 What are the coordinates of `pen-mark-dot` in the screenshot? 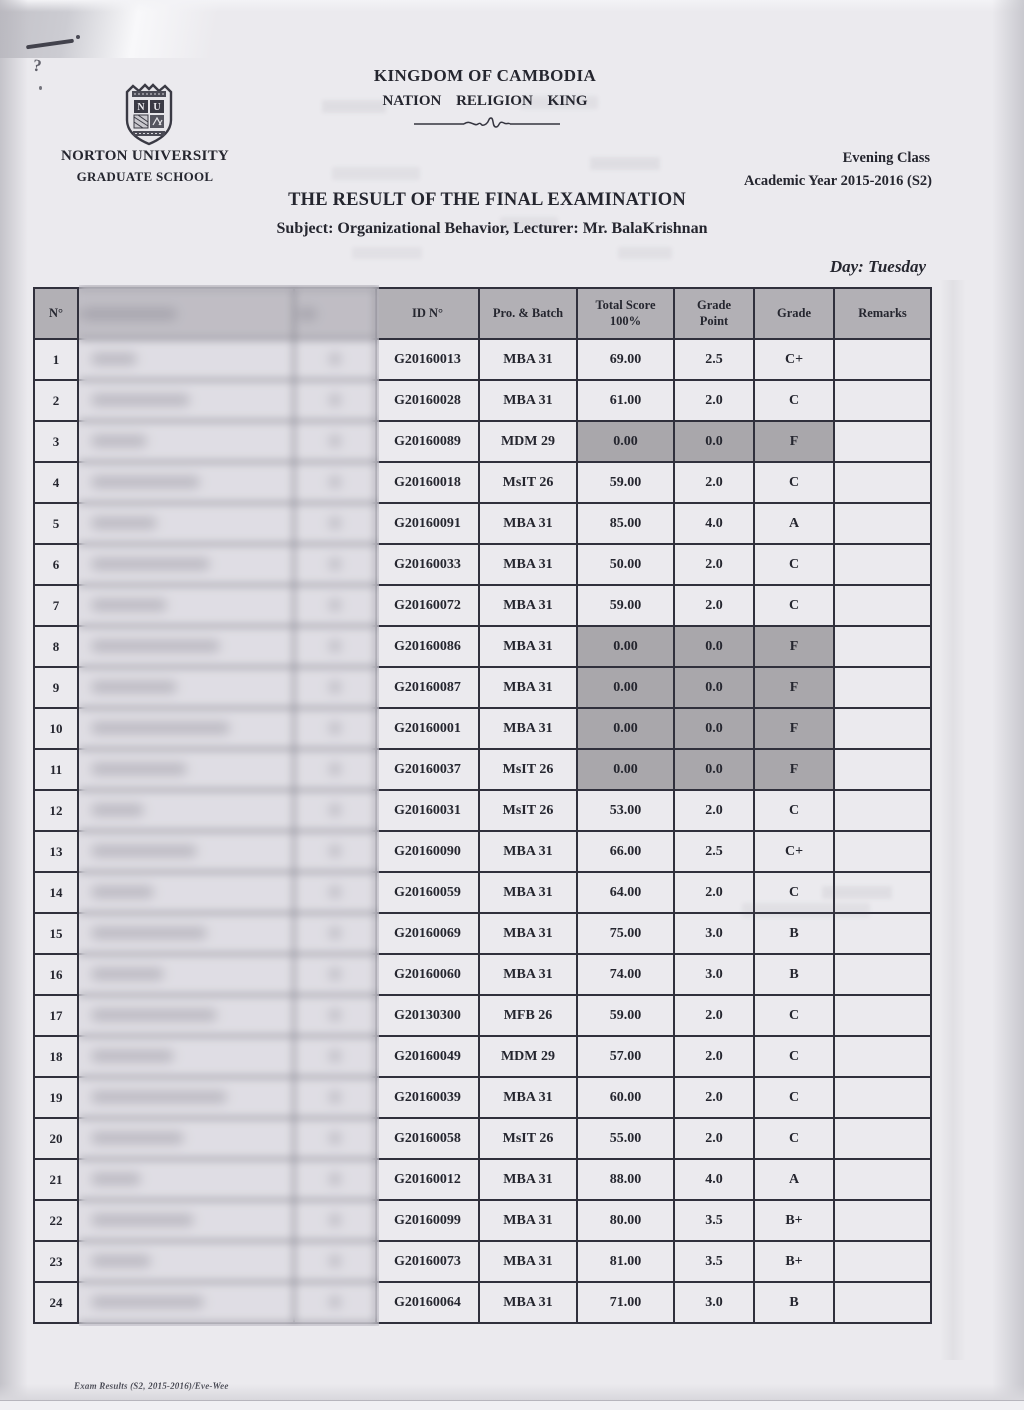 It's located at (78, 37).